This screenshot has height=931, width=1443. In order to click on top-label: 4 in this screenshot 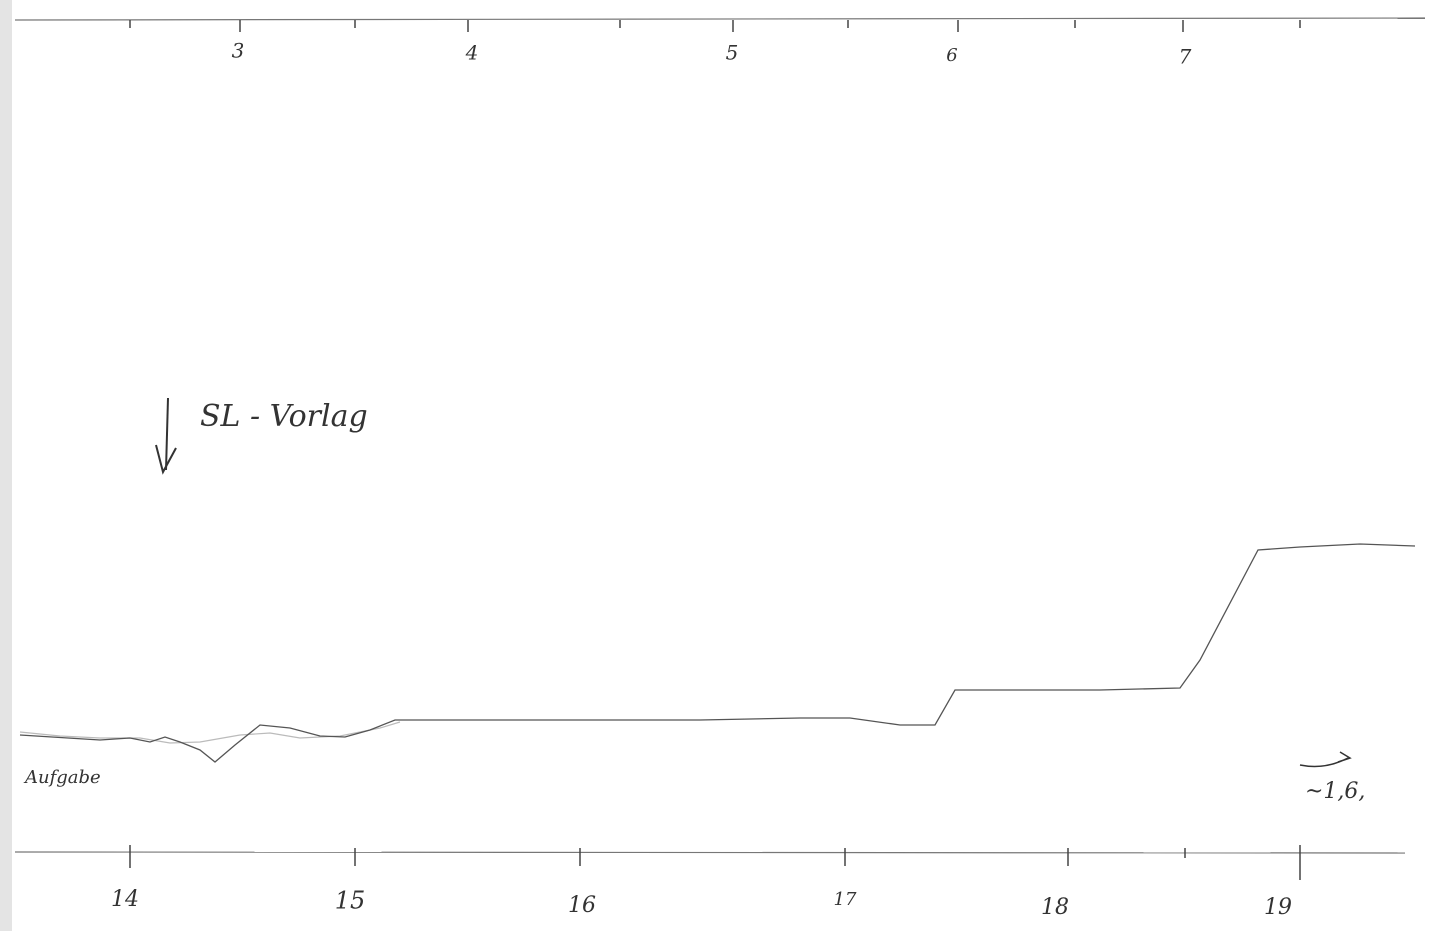, I will do `click(472, 53)`.